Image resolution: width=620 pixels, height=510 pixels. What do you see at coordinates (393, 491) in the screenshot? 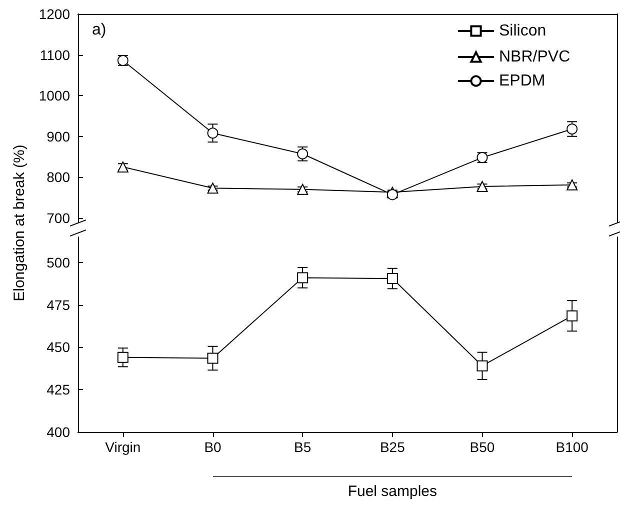
I see `x-axis-title: Fuel samples` at bounding box center [393, 491].